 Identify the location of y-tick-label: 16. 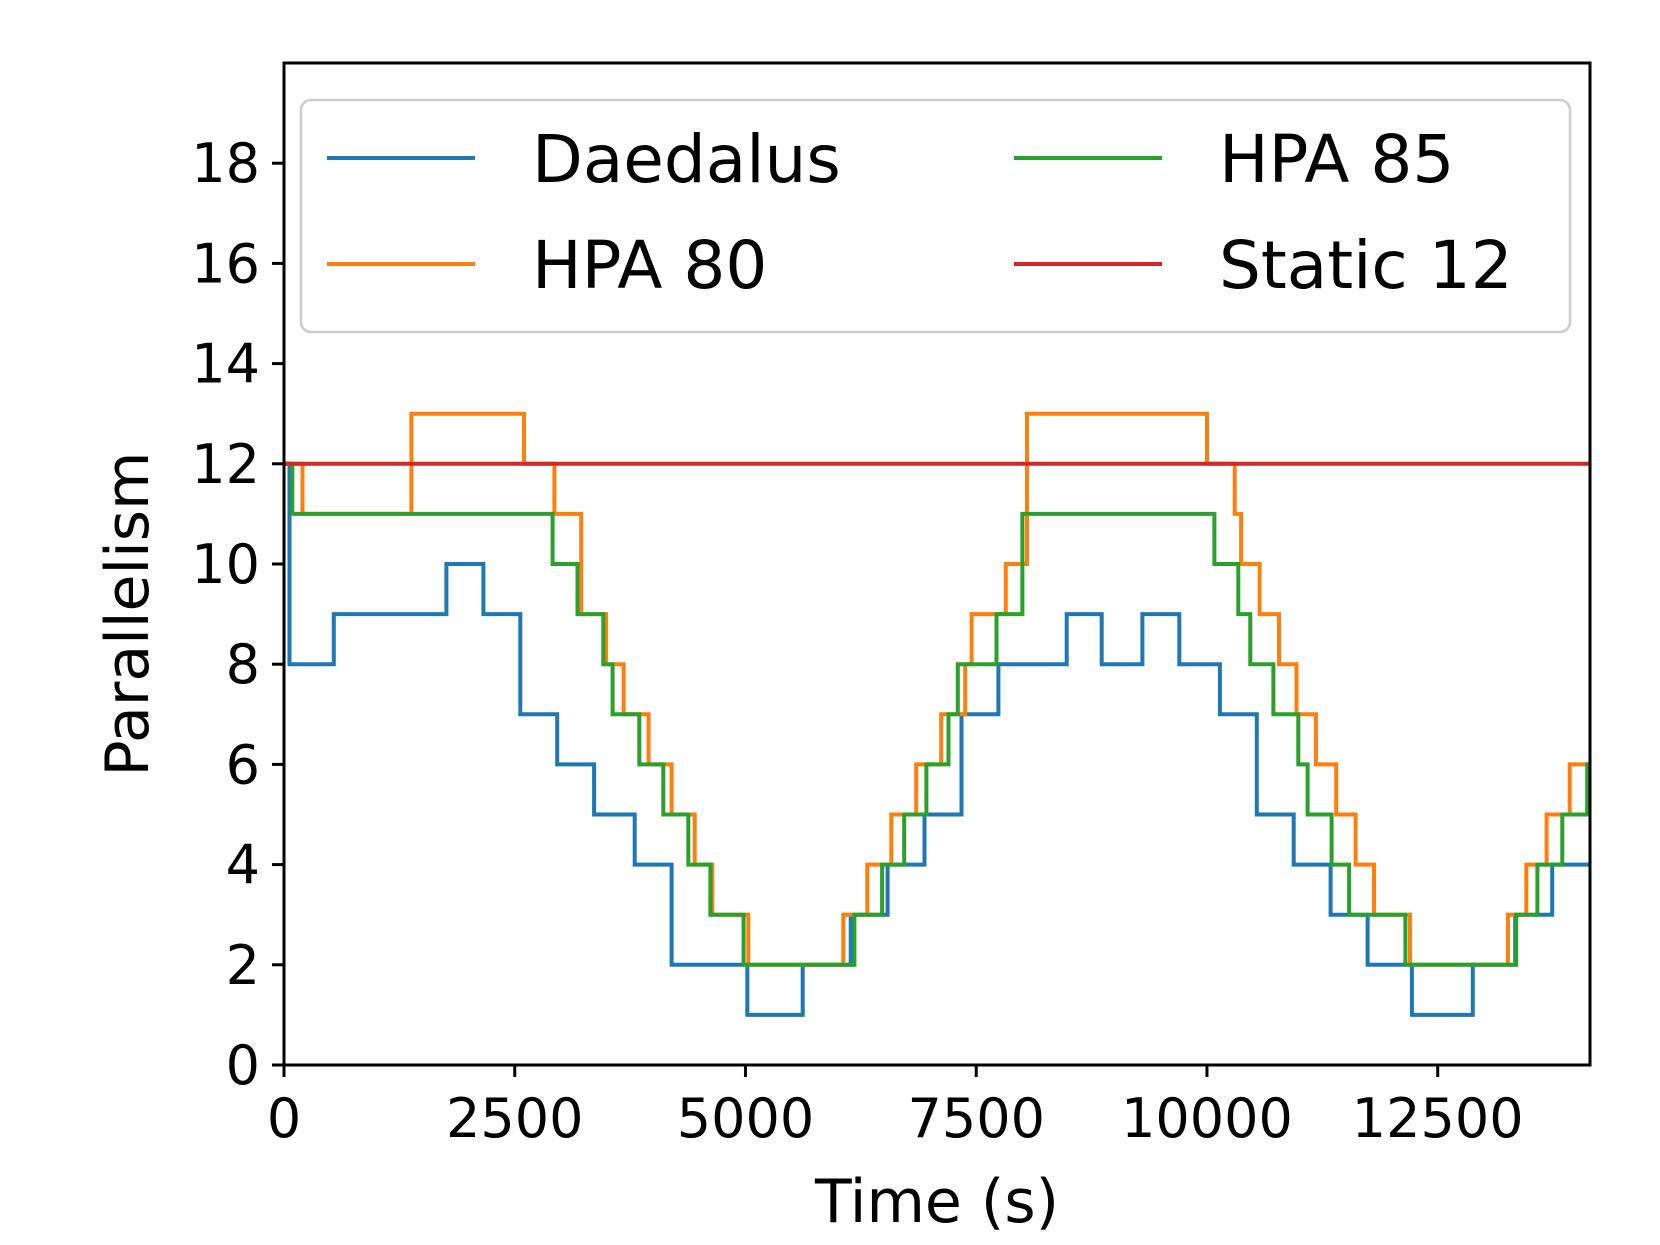
(225, 263).